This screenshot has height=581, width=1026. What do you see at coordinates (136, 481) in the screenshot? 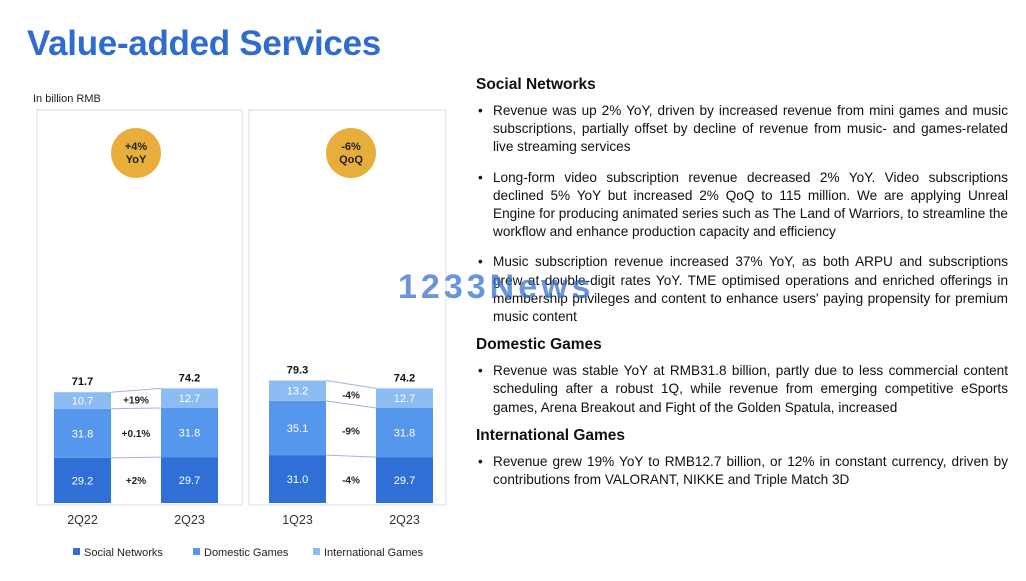
I see `change-label: +2%` at bounding box center [136, 481].